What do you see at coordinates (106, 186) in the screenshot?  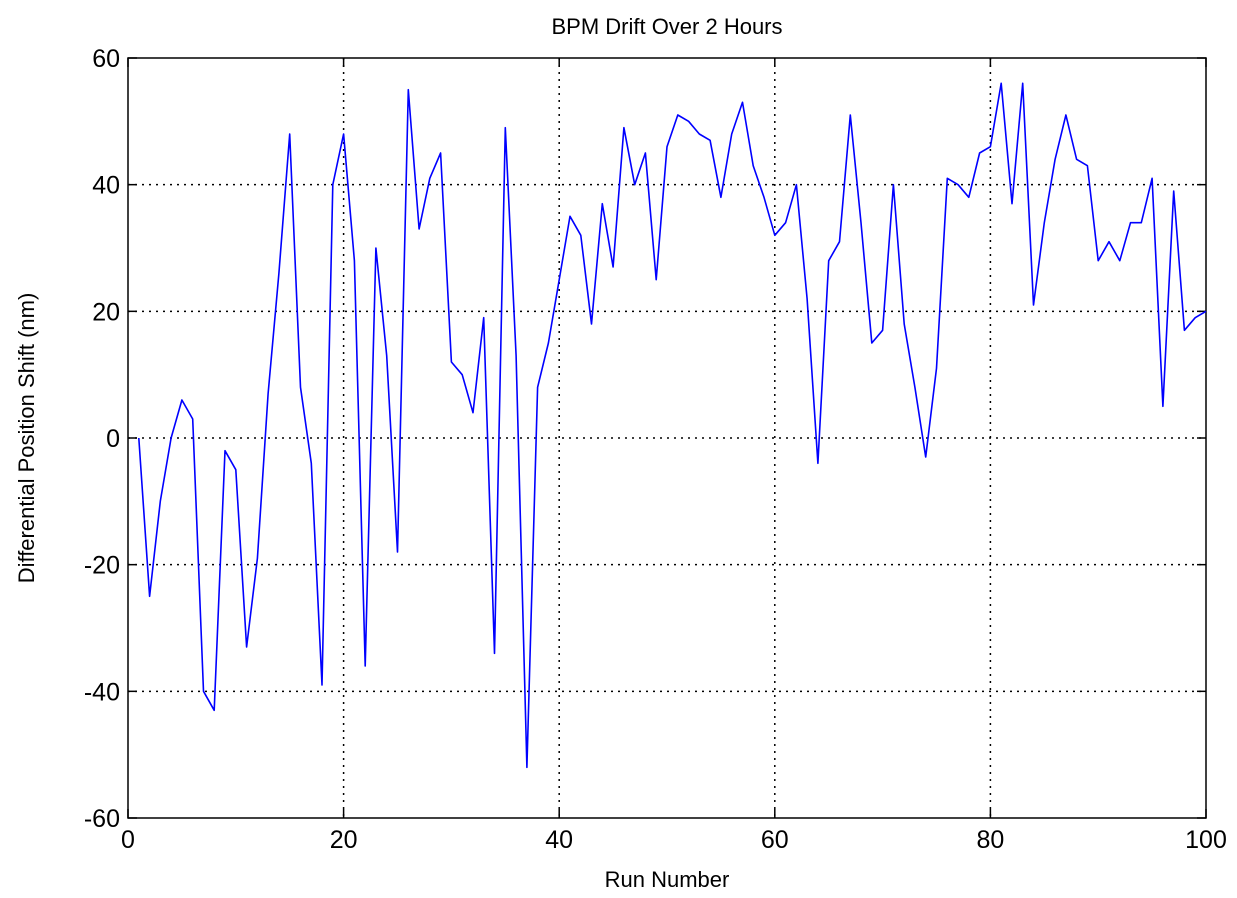 I see `y-tick-label: 40` at bounding box center [106, 186].